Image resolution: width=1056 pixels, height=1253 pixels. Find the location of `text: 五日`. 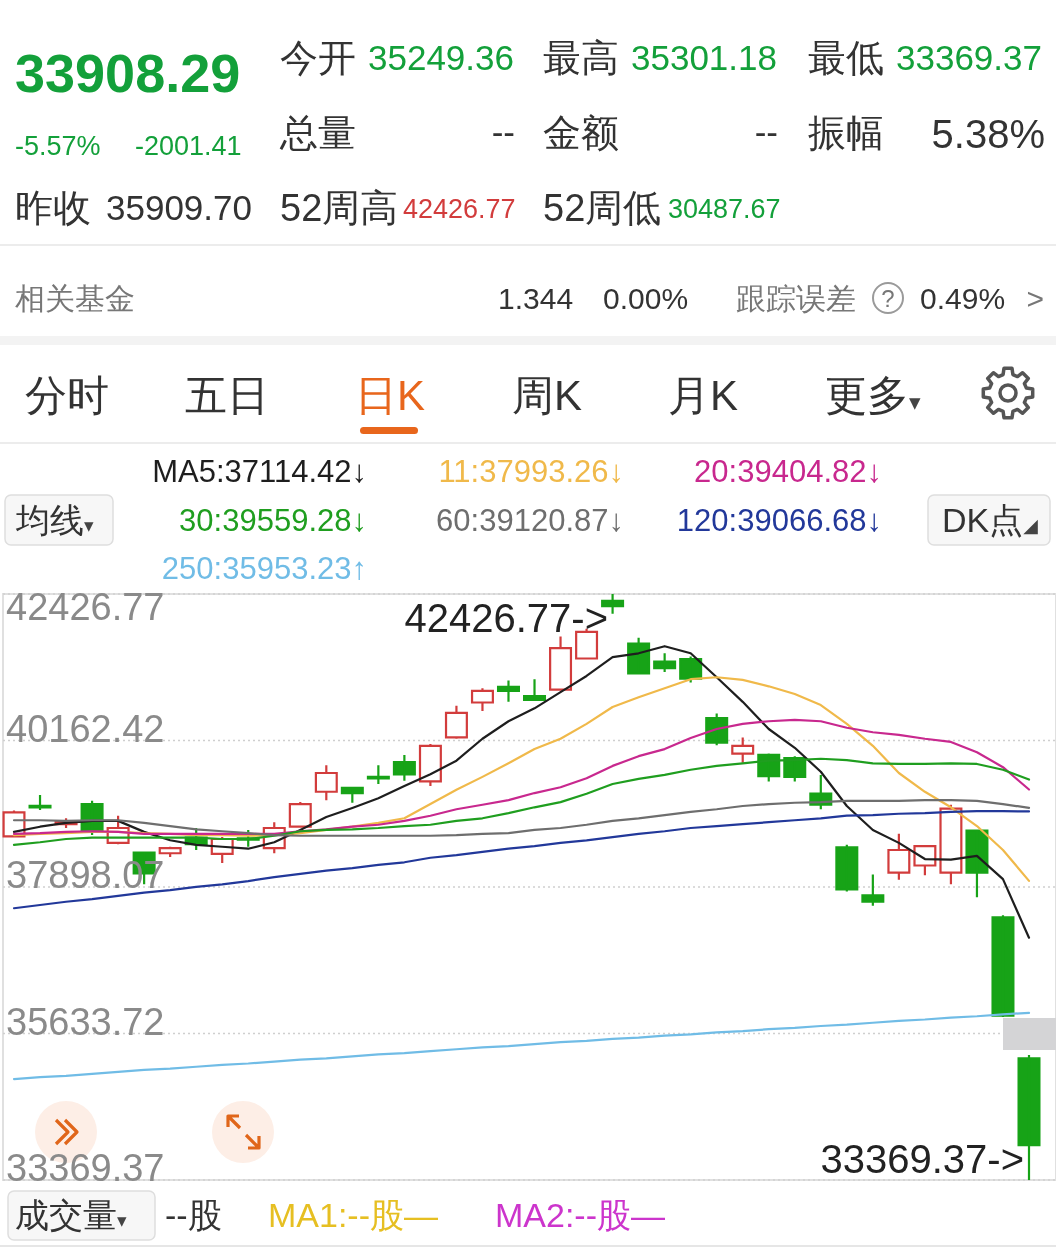

text: 五日 is located at coordinates (227, 395).